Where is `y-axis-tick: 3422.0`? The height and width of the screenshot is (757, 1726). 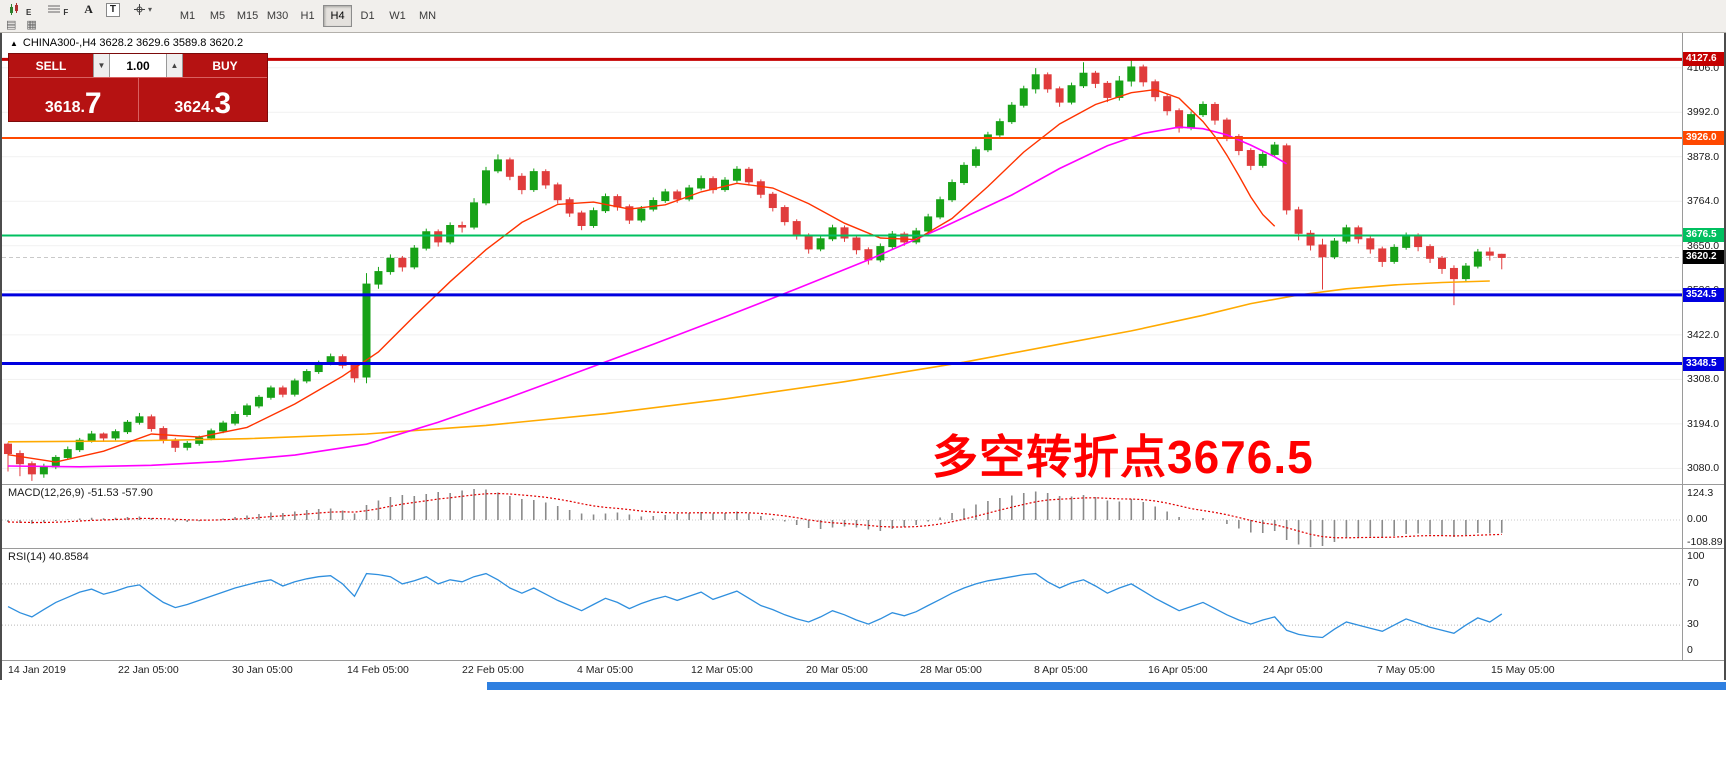
y-axis-tick: 3422.0 is located at coordinates (1703, 334).